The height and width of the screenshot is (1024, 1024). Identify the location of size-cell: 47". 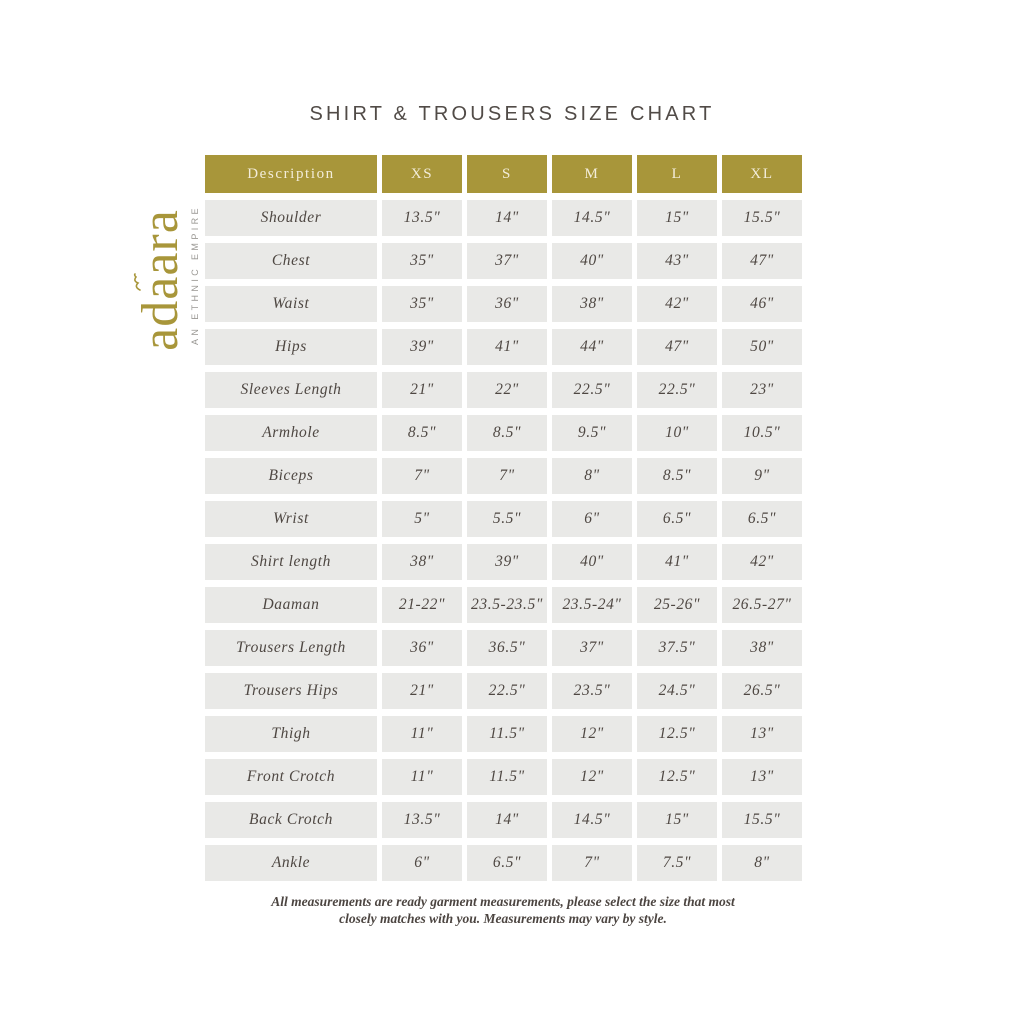
(677, 347).